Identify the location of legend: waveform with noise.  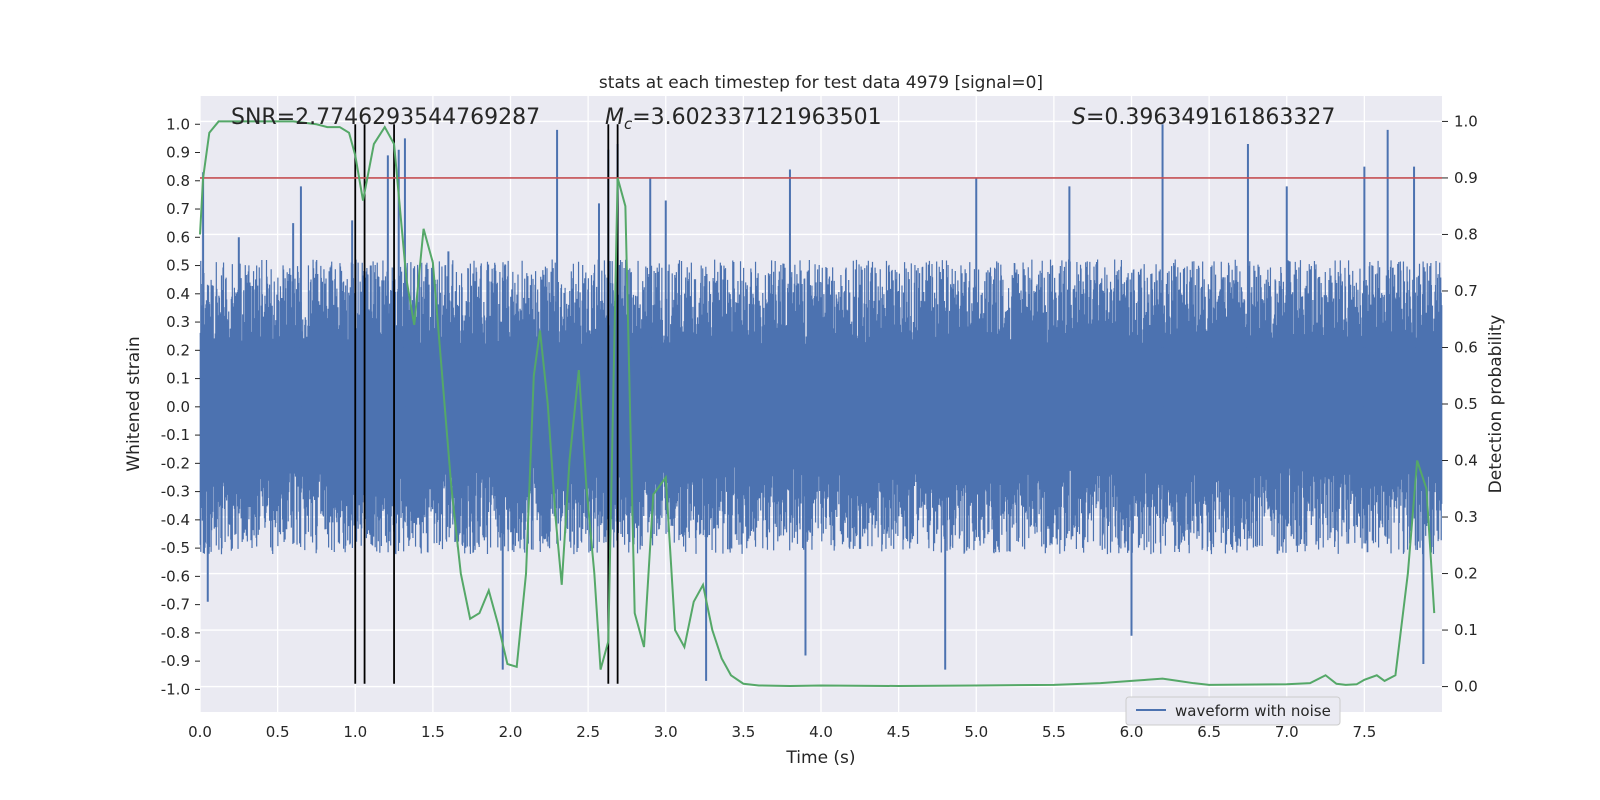
(1233, 711).